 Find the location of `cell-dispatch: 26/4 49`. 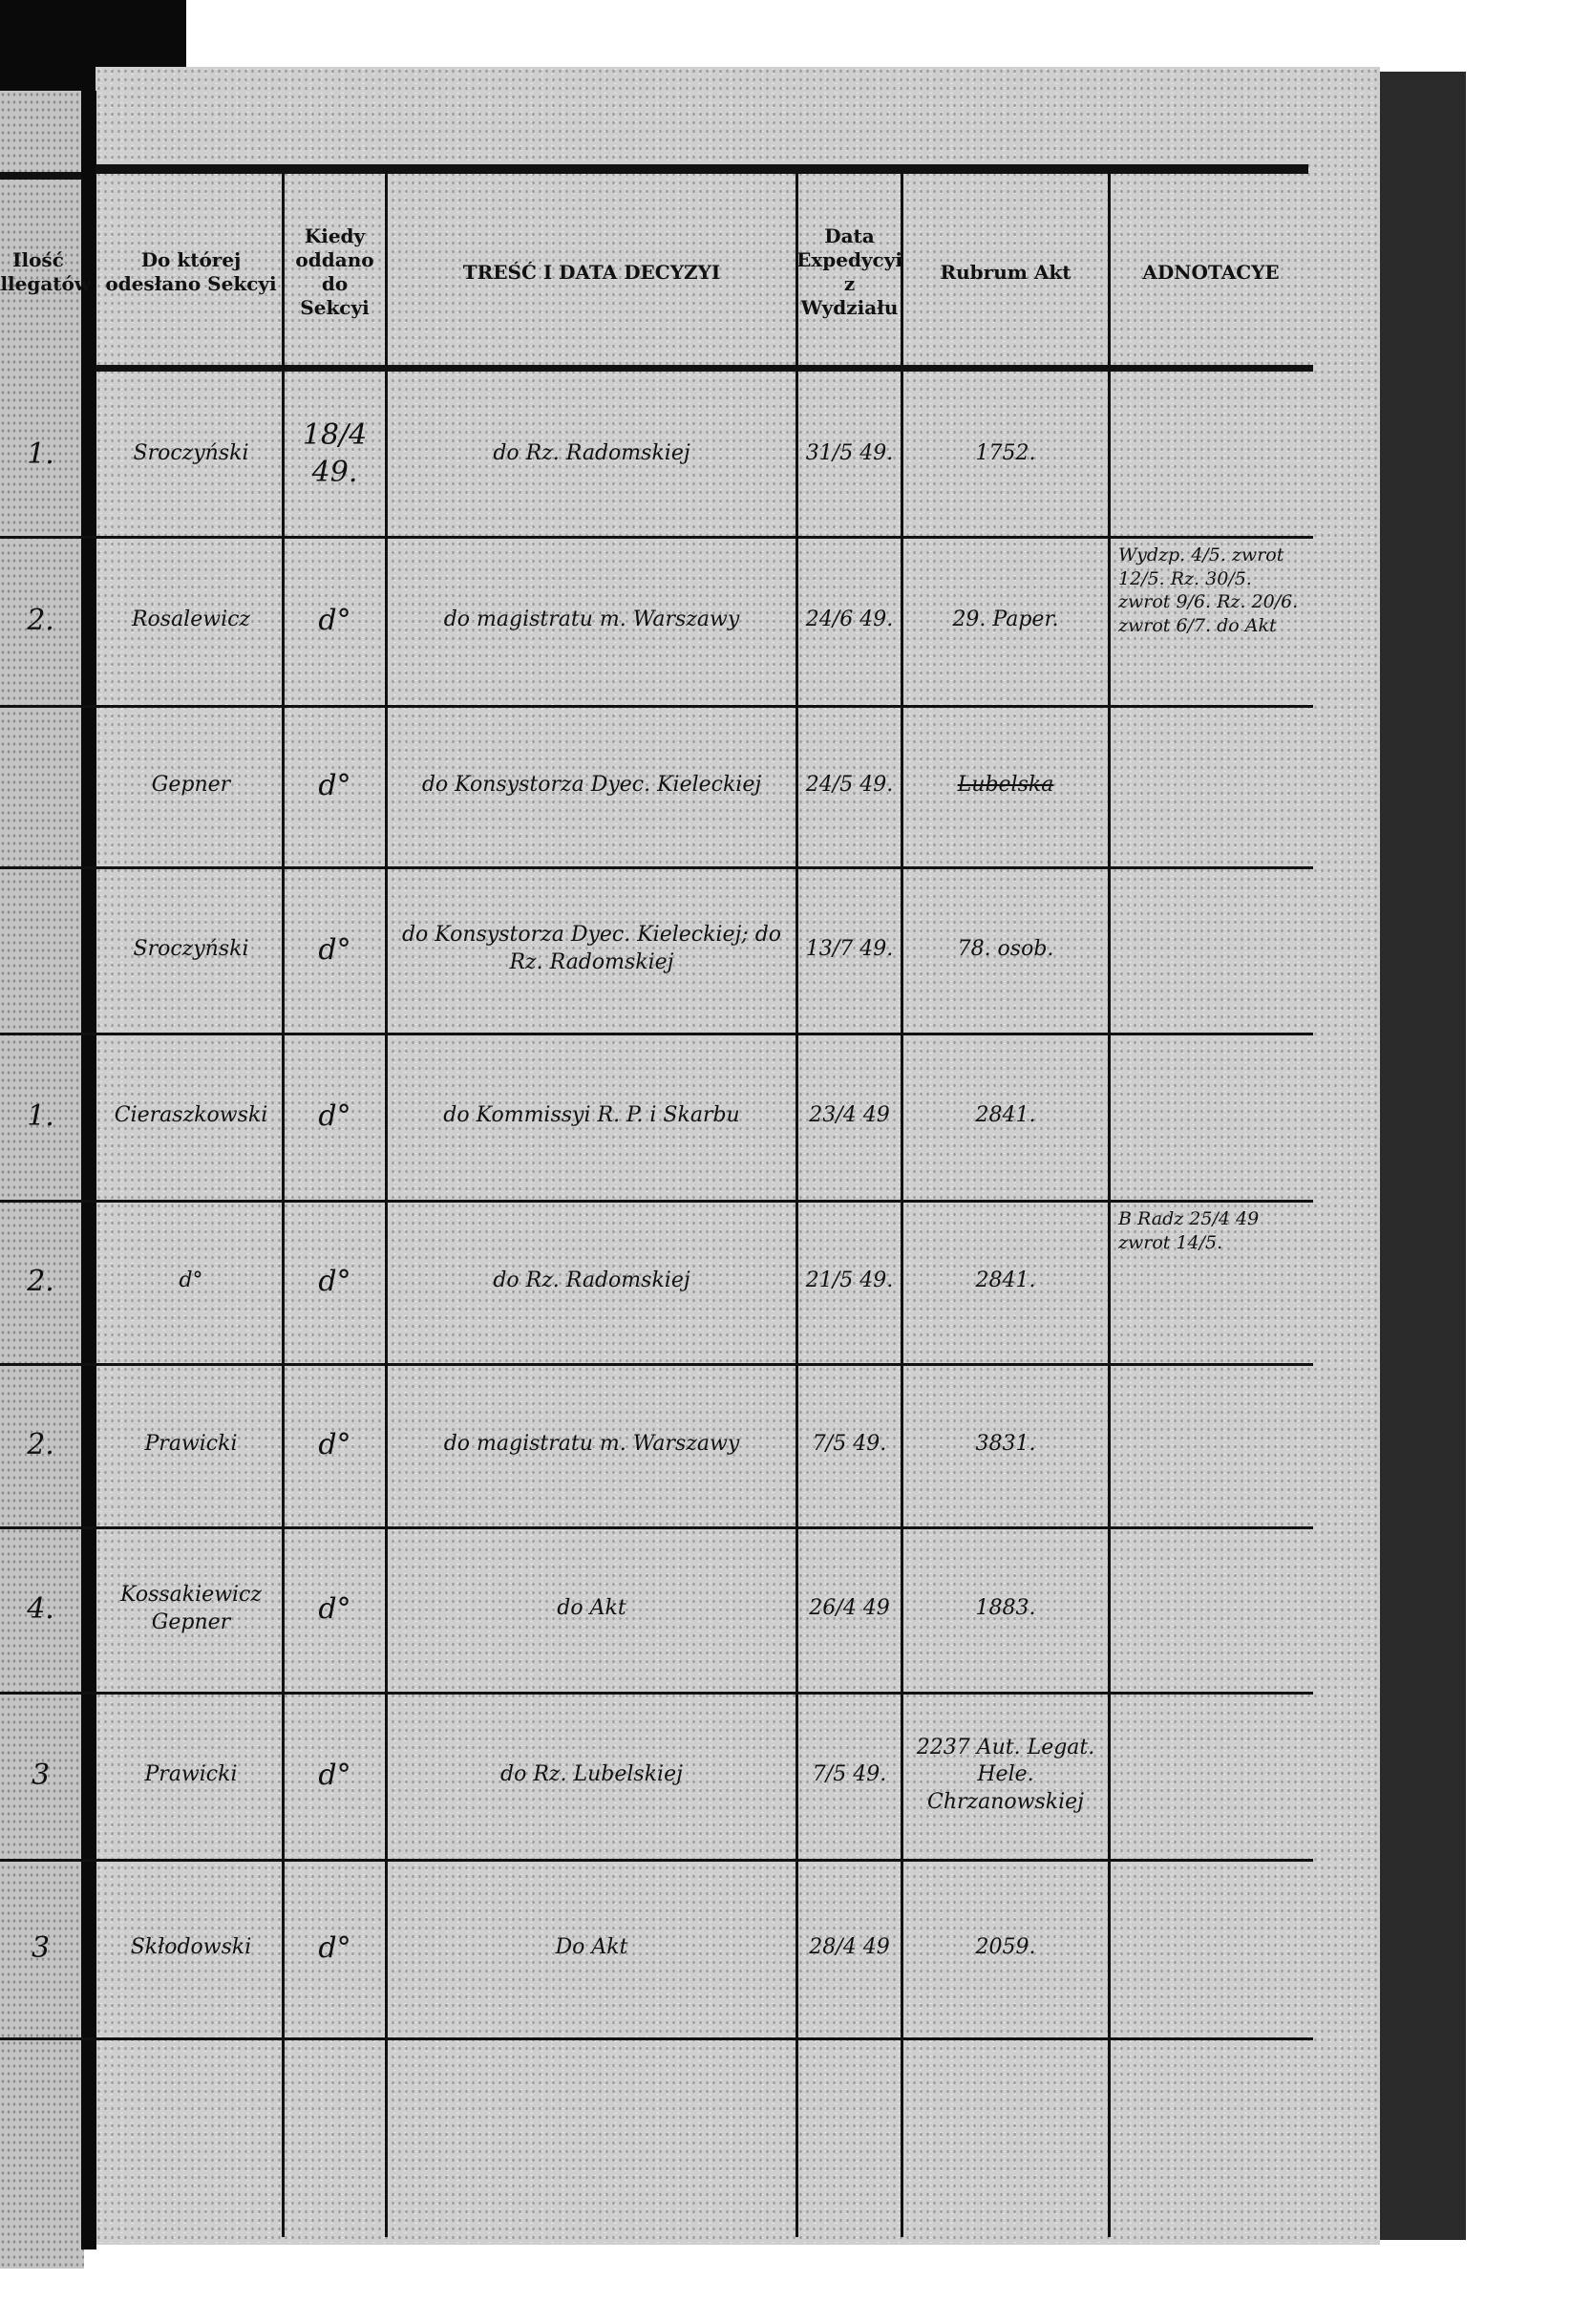

cell-dispatch: 26/4 49 is located at coordinates (849, 1608).